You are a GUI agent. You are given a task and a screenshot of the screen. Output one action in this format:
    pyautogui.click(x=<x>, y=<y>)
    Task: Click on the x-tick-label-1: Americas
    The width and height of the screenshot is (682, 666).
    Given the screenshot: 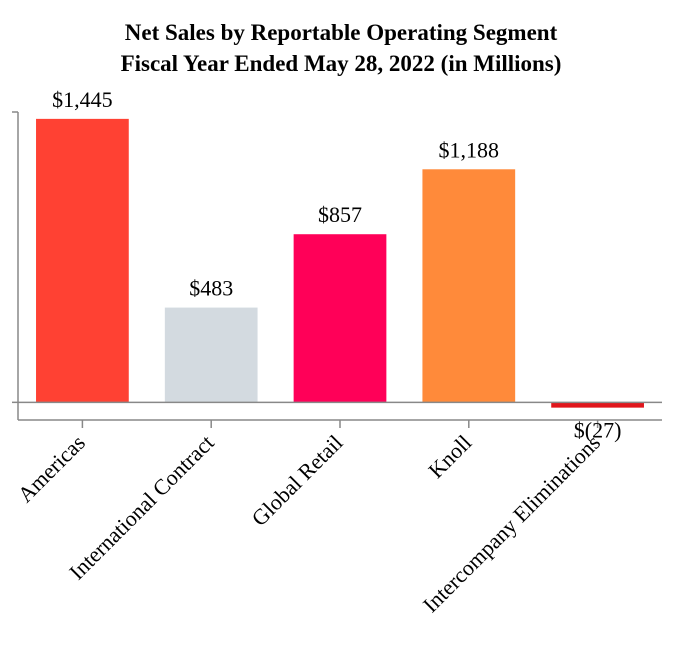 What is the action you would take?
    pyautogui.click(x=51, y=468)
    